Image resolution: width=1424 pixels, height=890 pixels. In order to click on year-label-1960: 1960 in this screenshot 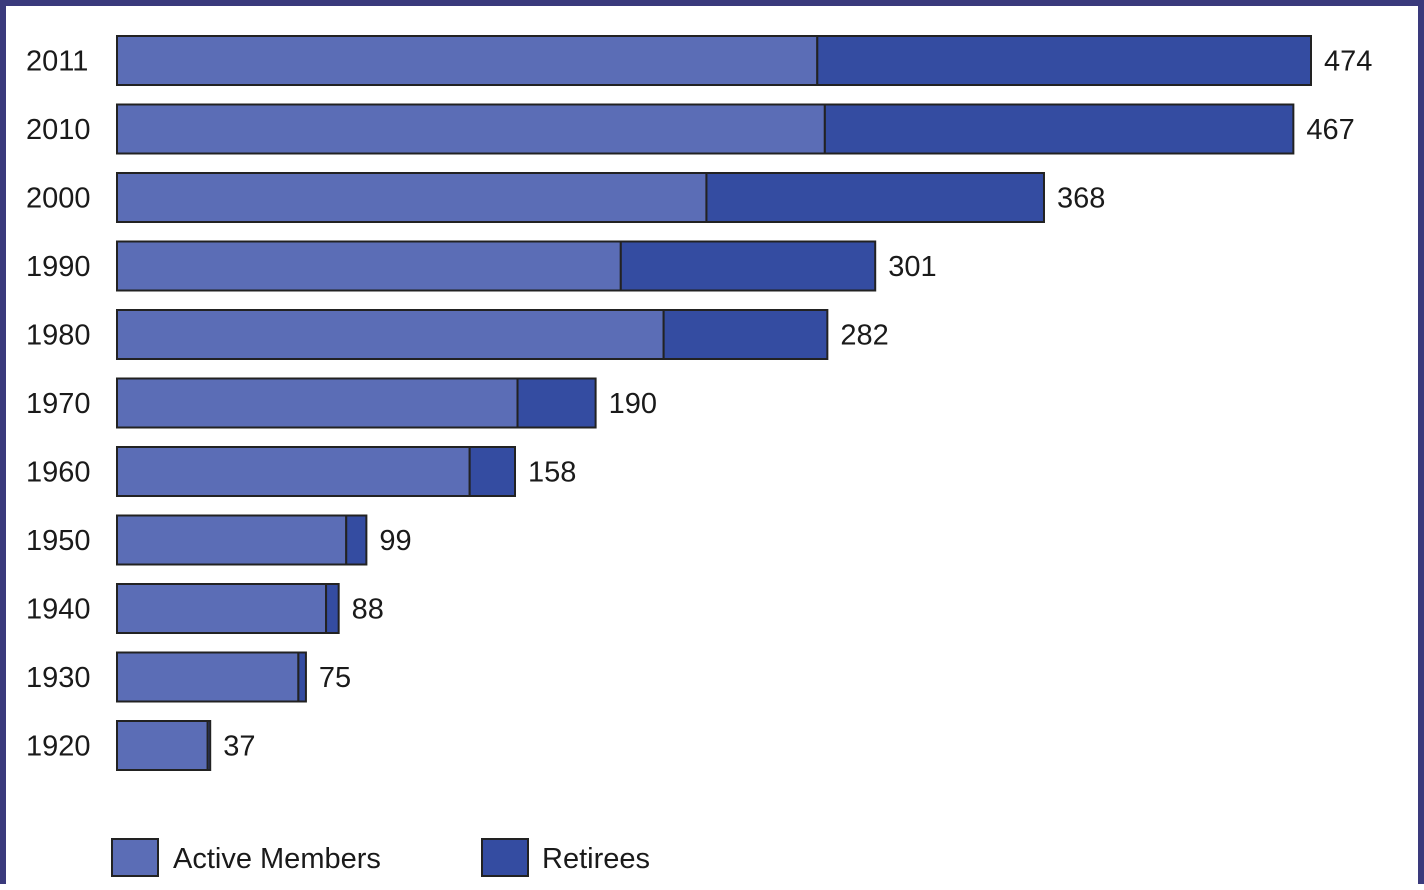, I will do `click(58, 473)`.